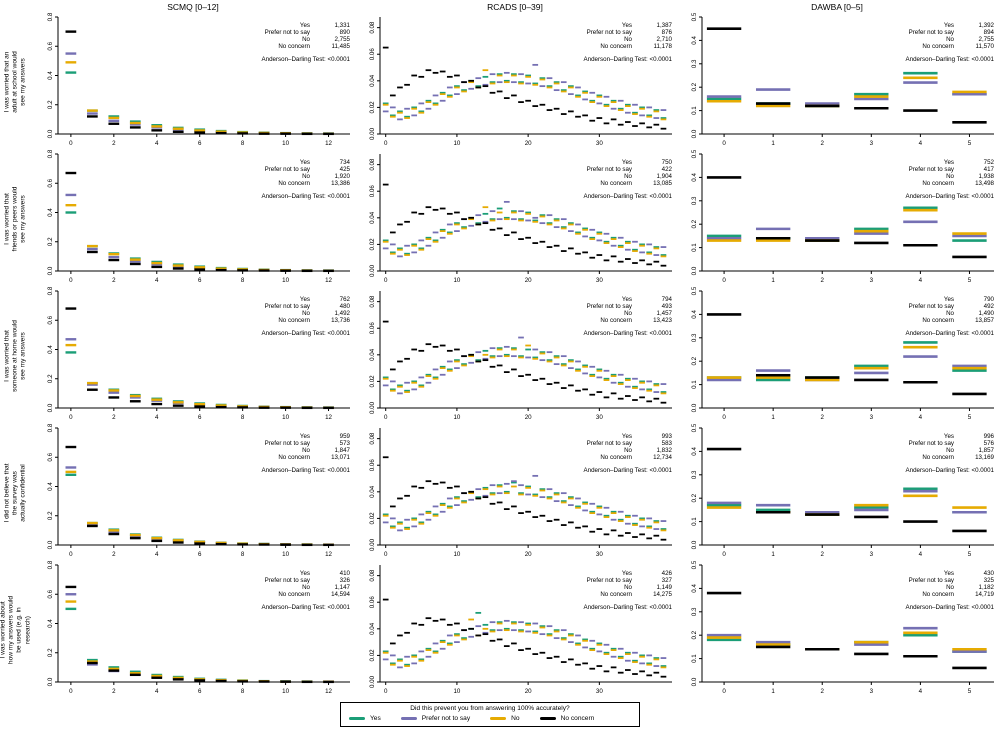 The width and height of the screenshot is (1000, 749). What do you see at coordinates (357, 718) in the screenshot?
I see `legend-swatch-yes` at bounding box center [357, 718].